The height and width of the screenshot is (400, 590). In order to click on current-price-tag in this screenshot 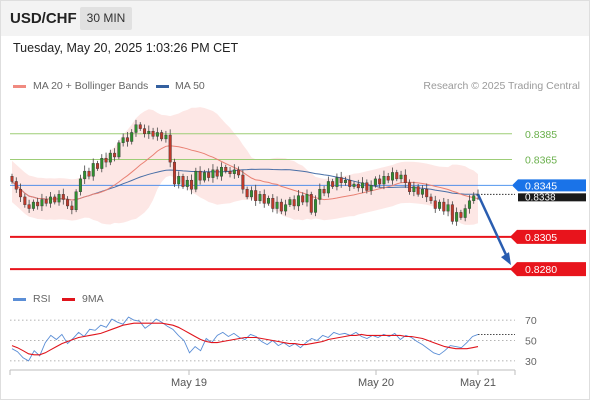, I will do `click(552, 197)`.